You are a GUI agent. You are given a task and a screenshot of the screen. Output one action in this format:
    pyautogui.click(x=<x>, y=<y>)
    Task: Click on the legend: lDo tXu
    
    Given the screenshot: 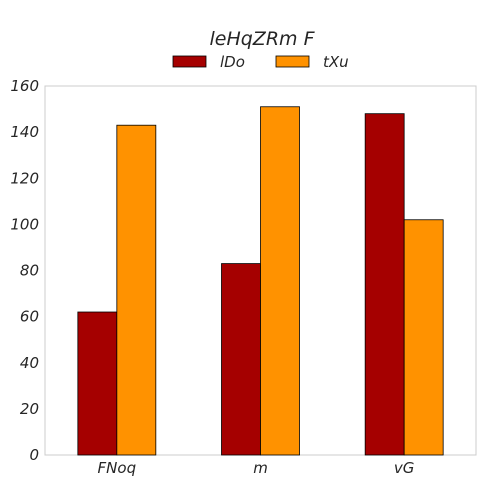 What is the action you would take?
    pyautogui.click(x=260, y=62)
    